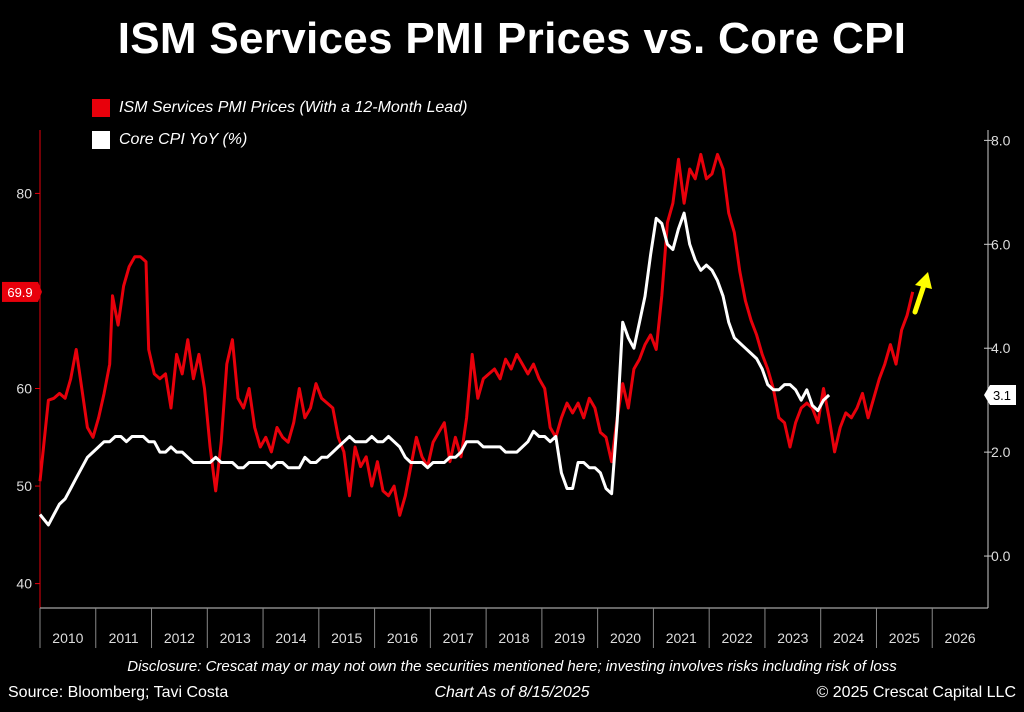  What do you see at coordinates (24, 389) in the screenshot?
I see `left-axis-tick-label: 60` at bounding box center [24, 389].